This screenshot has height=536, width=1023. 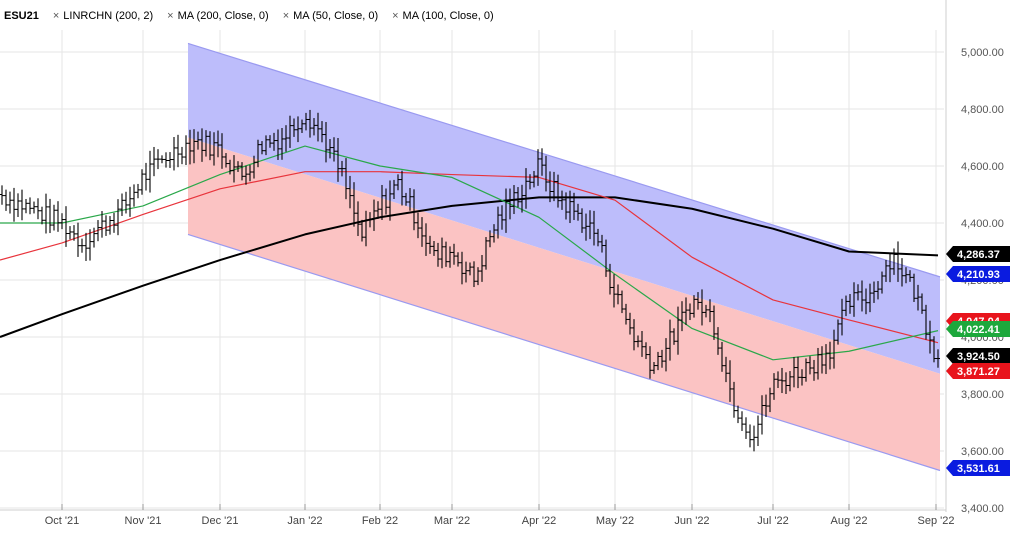 I want to click on y-tick-label: 3,400.00, so click(x=982, y=509).